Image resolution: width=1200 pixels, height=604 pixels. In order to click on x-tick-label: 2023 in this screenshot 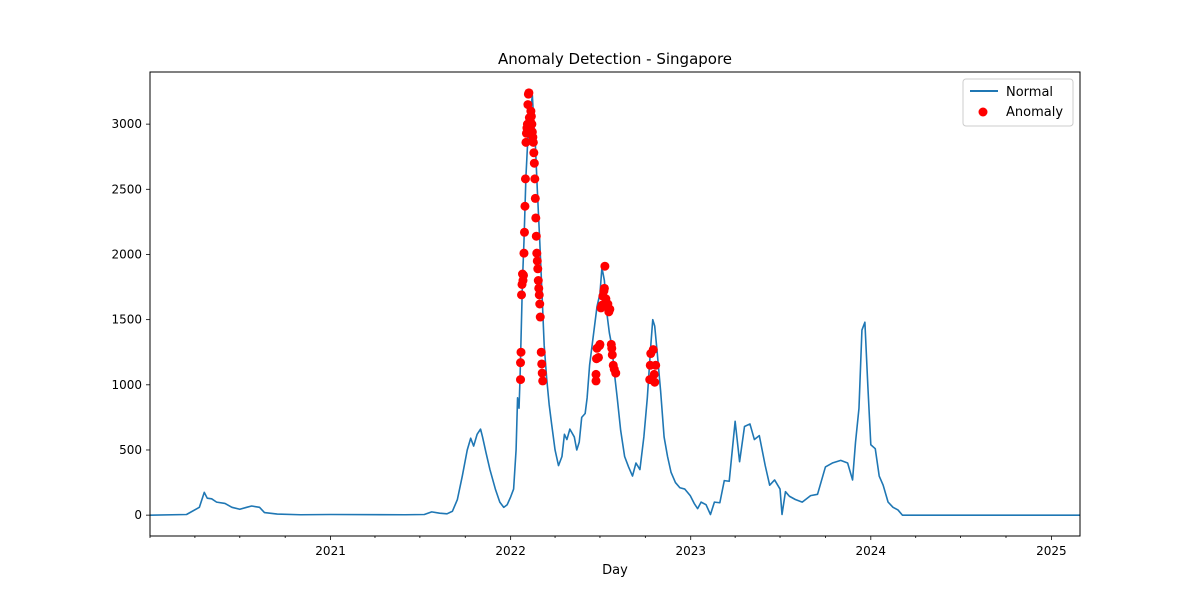, I will do `click(690, 551)`.